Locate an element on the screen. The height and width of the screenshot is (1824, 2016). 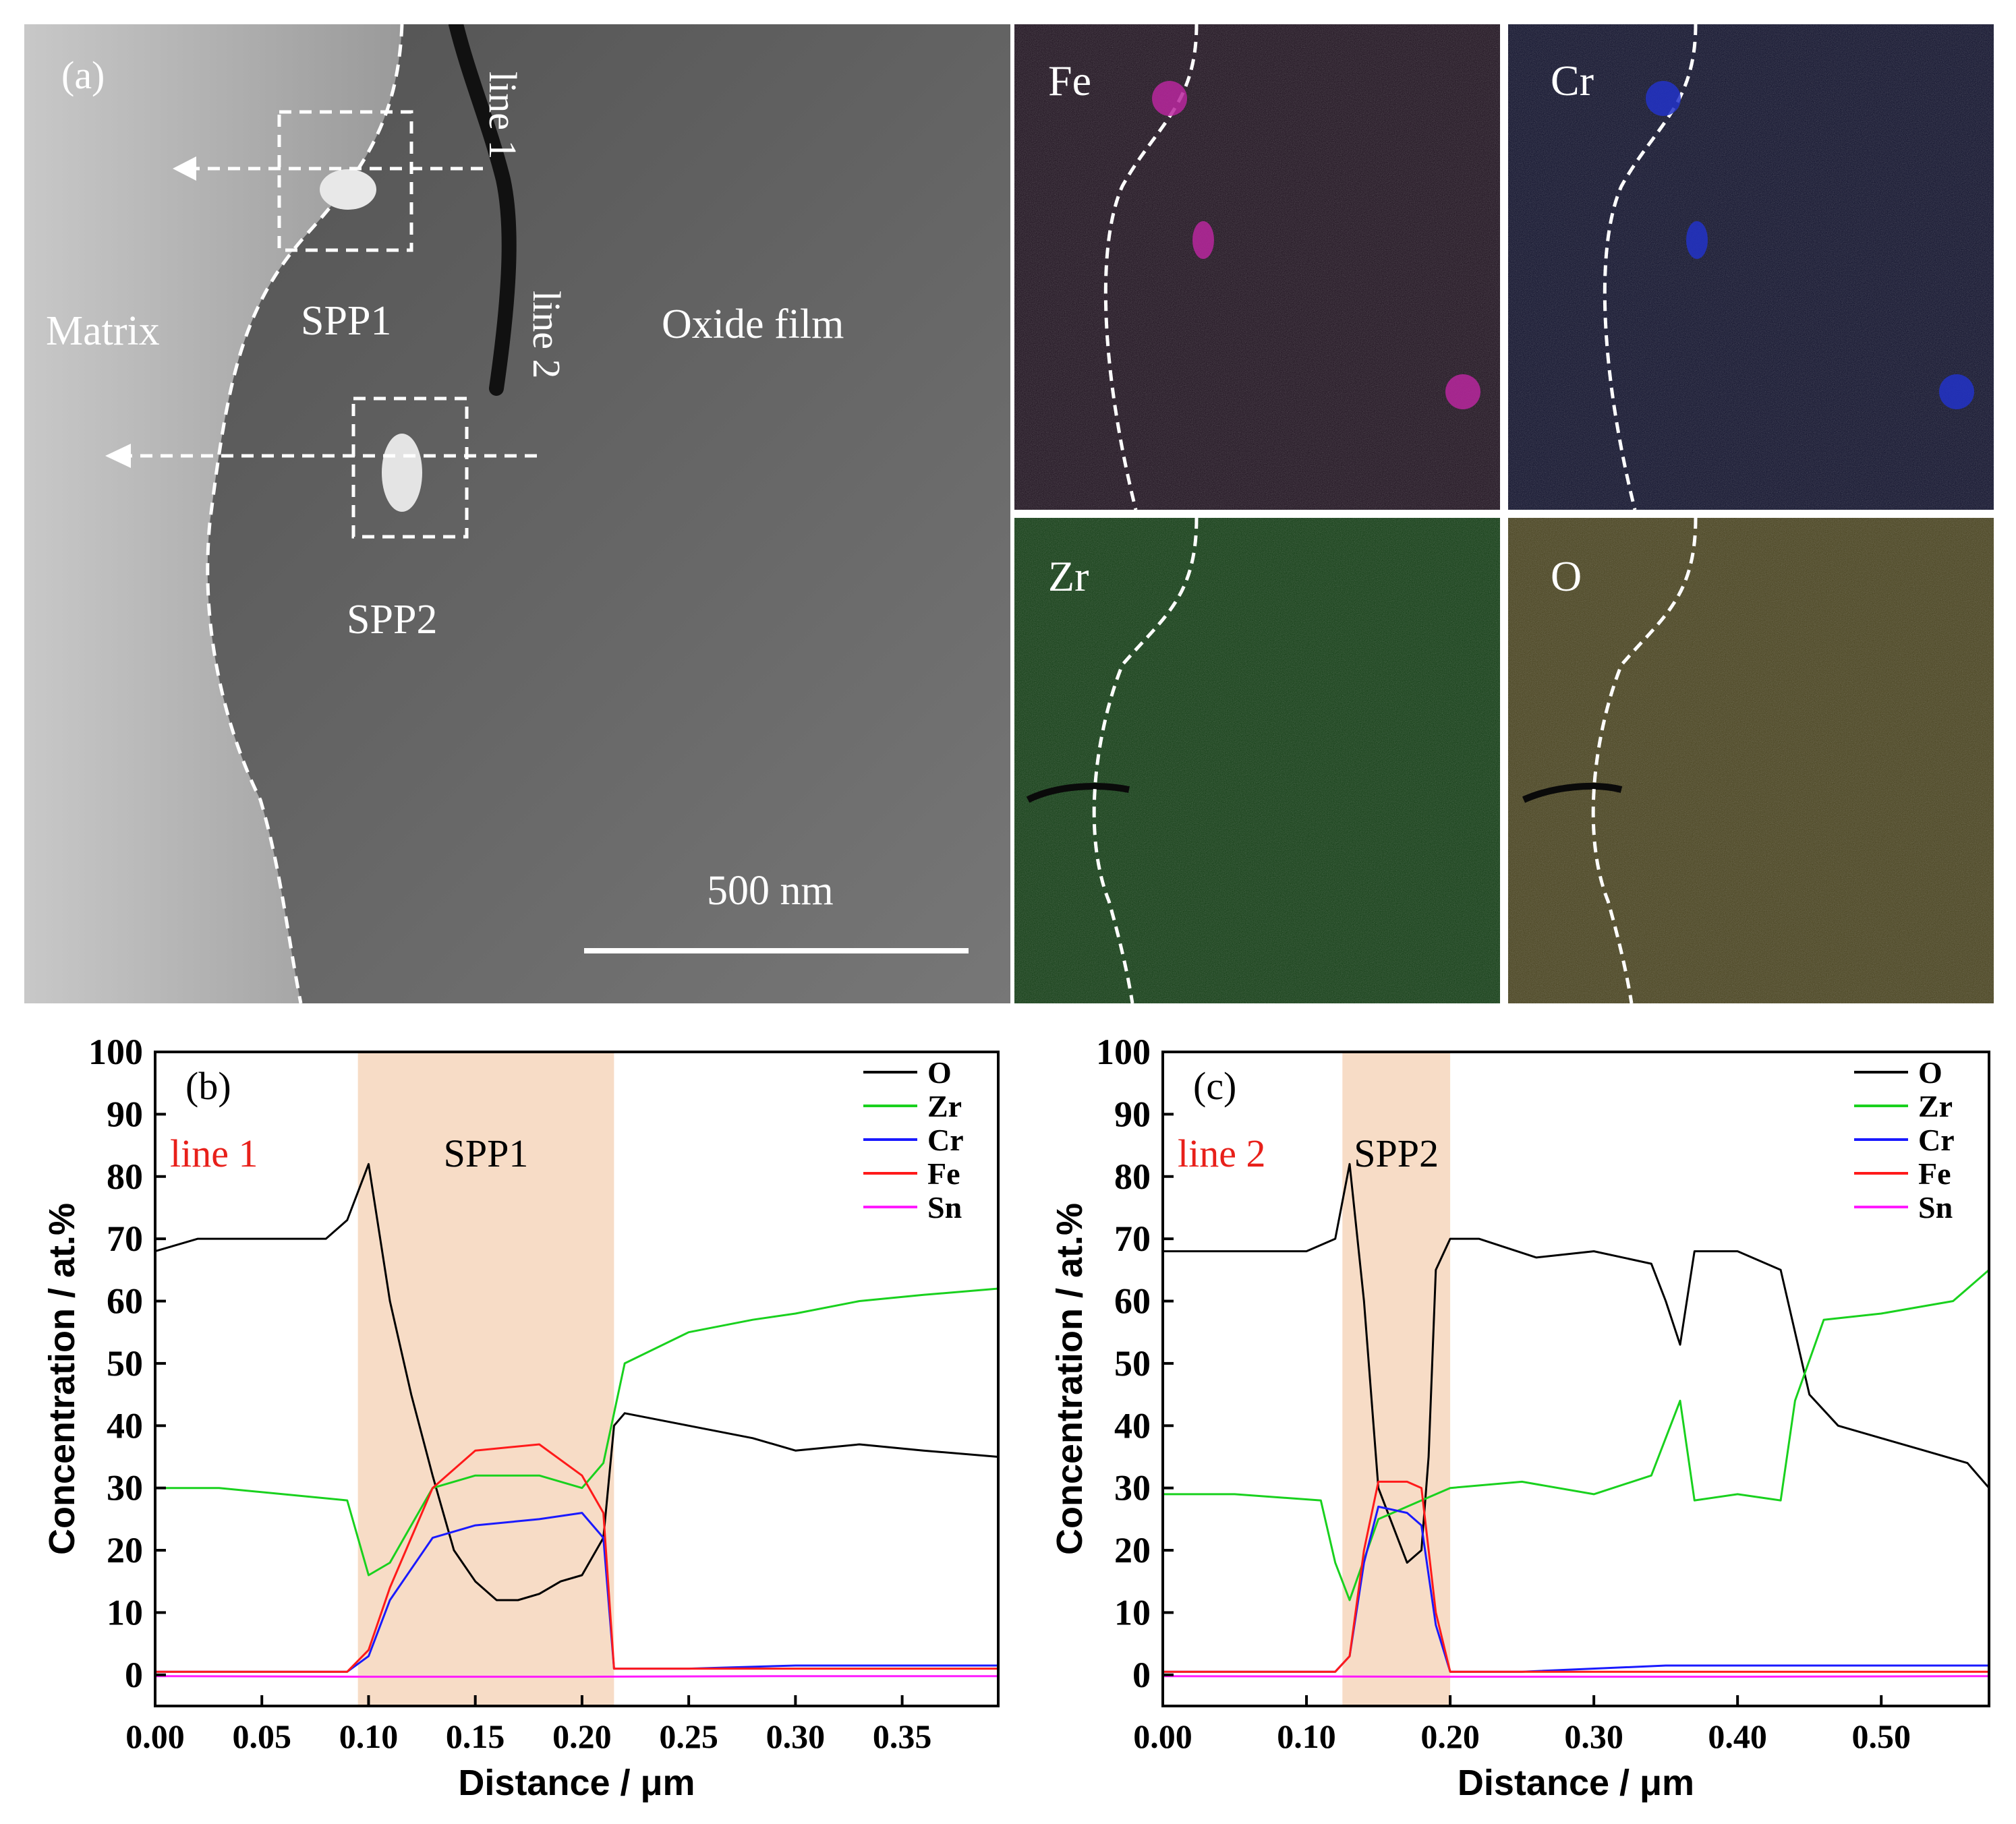
x-tick-label: 0.15 is located at coordinates (475, 1736).